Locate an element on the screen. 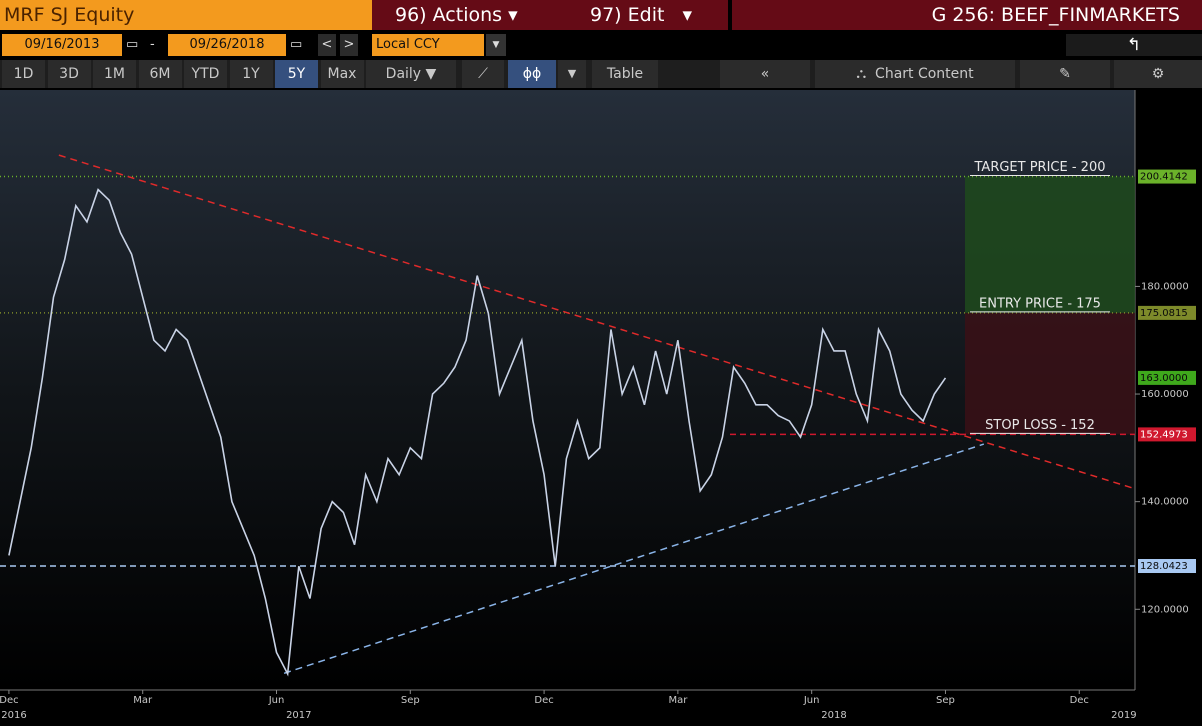 This screenshot has height=726, width=1202. range-button: 1D is located at coordinates (23, 74).